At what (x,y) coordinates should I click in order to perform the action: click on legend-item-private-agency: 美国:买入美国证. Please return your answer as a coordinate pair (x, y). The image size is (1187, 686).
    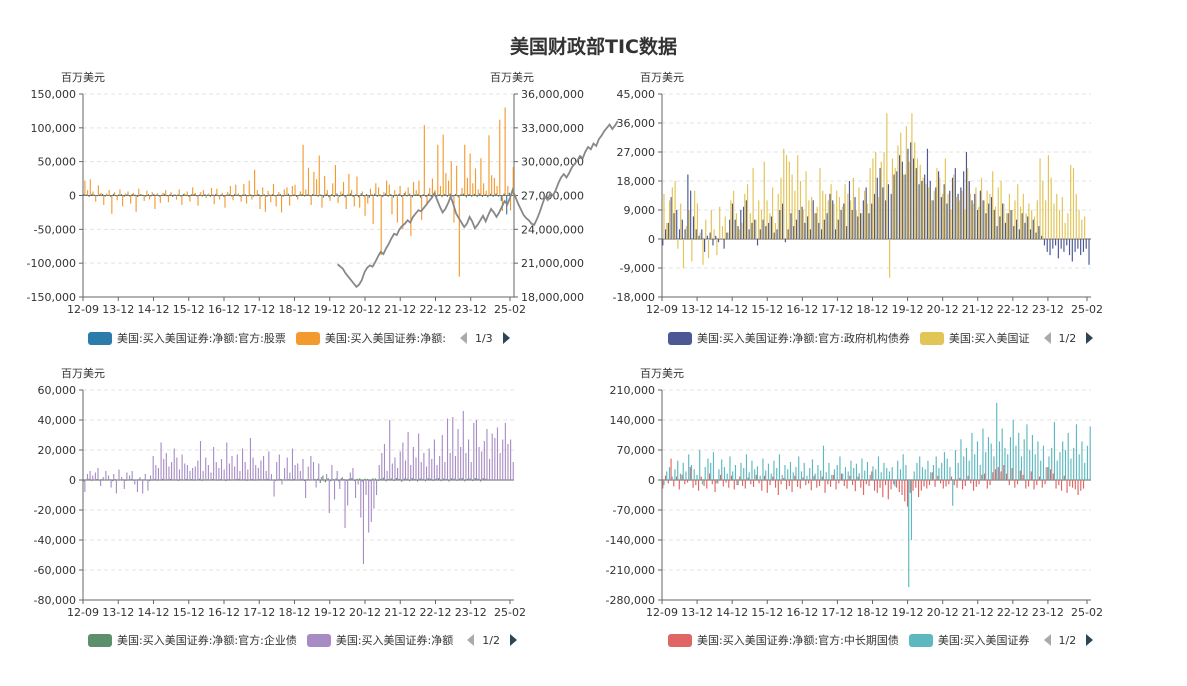
    Looking at the image, I should click on (974, 338).